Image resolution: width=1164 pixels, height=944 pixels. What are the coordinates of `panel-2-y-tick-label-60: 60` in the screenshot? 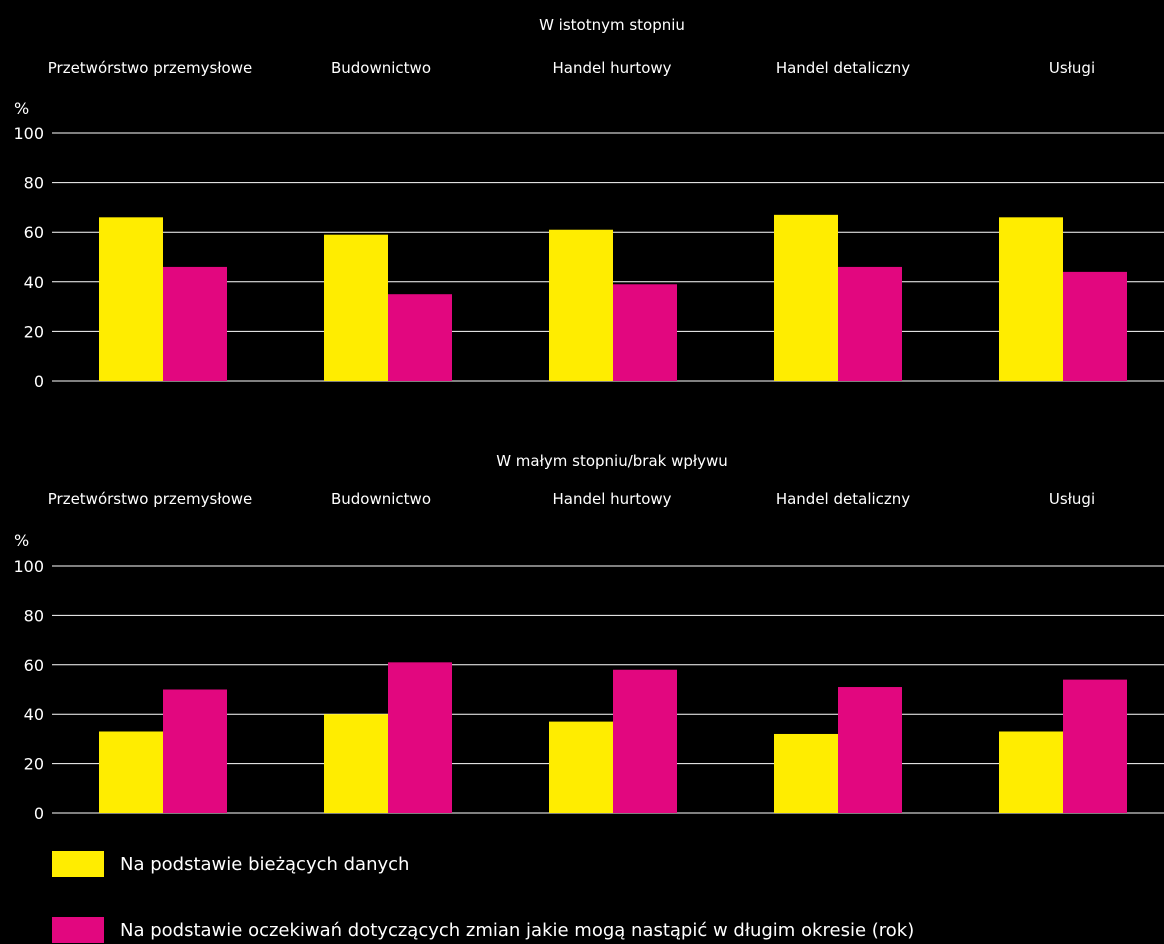 It's located at (34, 665).